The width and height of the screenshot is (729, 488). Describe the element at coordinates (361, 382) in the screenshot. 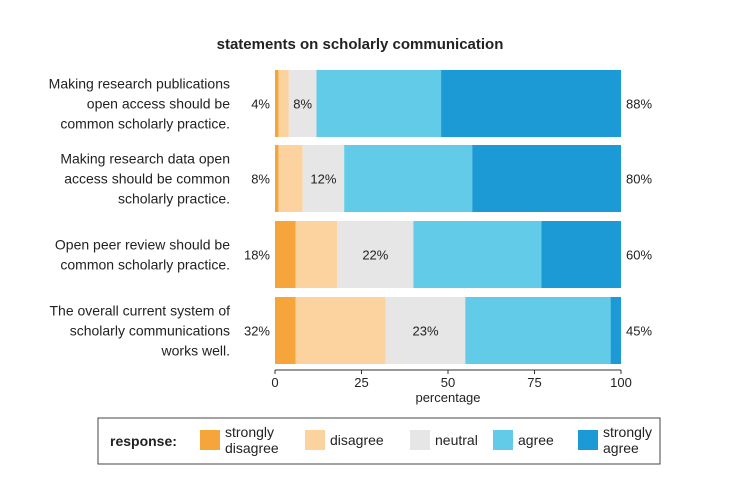

I see `x-tick-label: 25` at that location.